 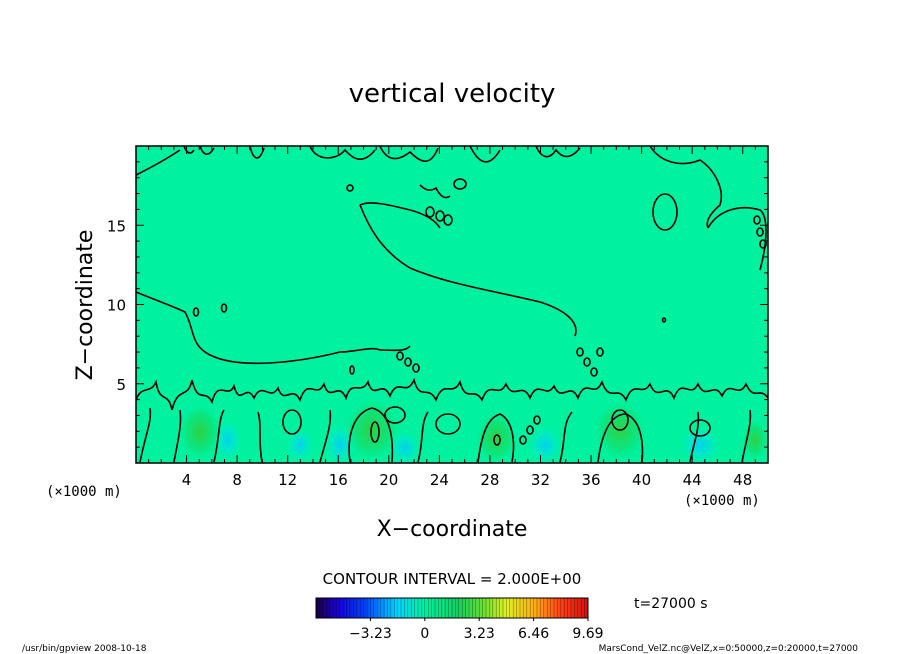 I want to click on x-tick-label: 4, so click(x=187, y=480).